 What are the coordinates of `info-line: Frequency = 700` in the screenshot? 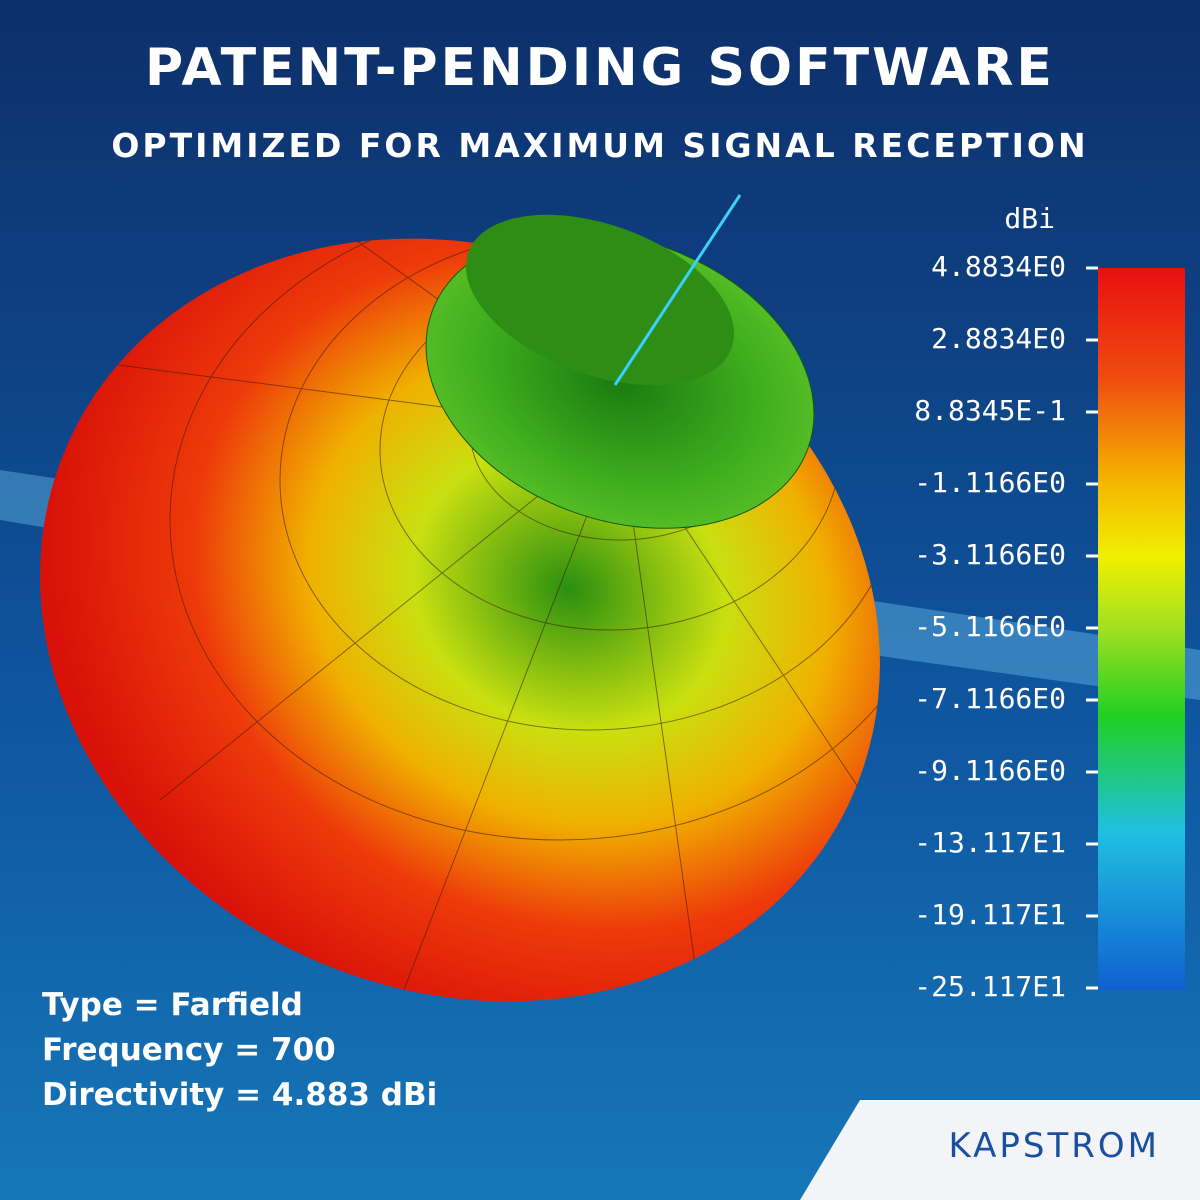 It's located at (189, 1050).